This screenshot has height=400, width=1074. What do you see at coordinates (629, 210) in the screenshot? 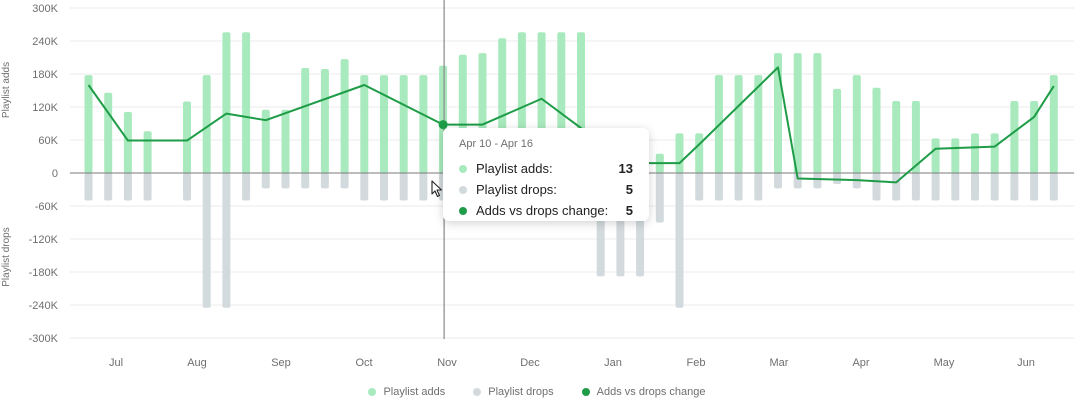
I see `tooltip-value: 5` at bounding box center [629, 210].